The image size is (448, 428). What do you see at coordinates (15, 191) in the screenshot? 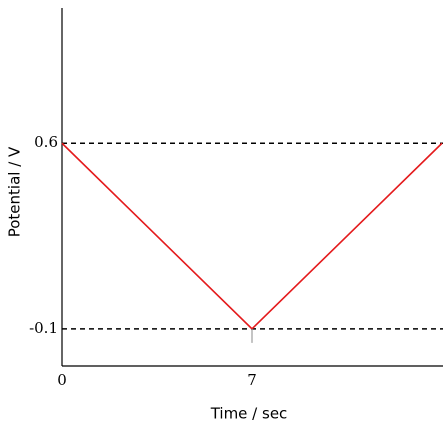
I see `y-axis-label: Potential / V` at bounding box center [15, 191].